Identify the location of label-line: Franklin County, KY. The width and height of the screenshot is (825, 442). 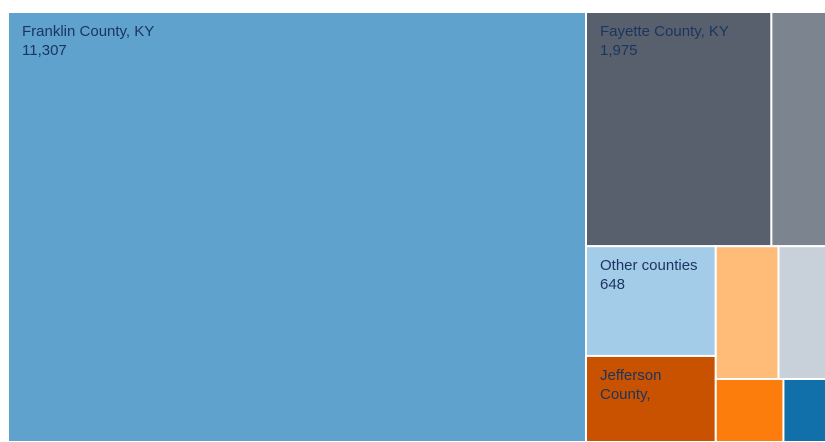
(88, 31).